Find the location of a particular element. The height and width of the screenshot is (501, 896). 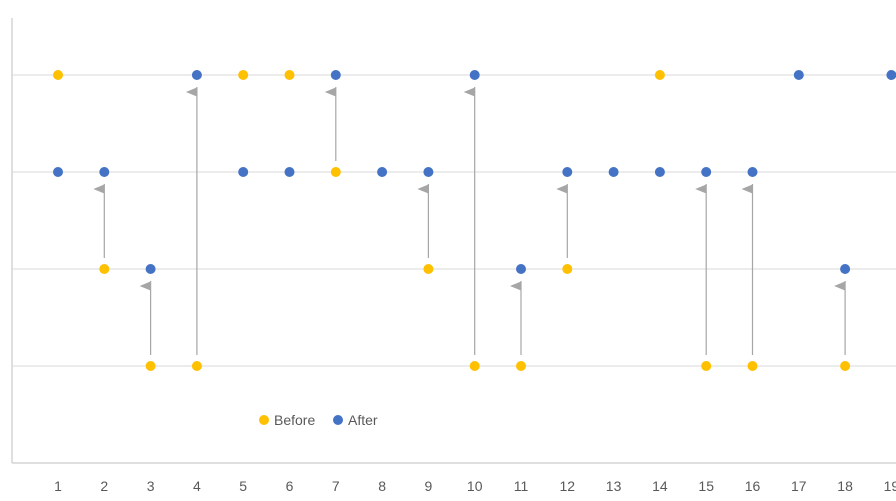

x-tick-10: 10 is located at coordinates (475, 486).